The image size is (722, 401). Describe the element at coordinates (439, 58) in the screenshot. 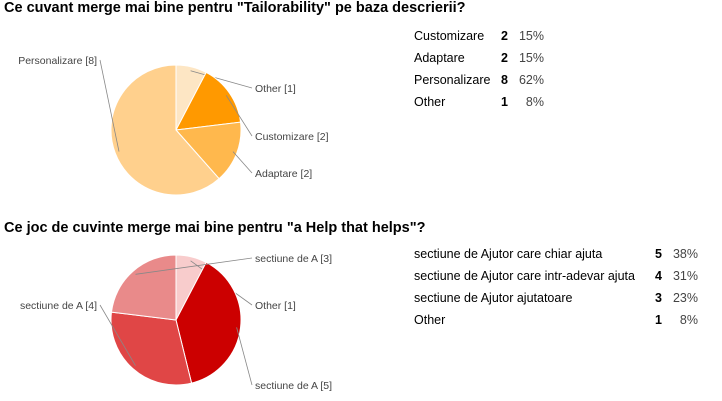

I see `row-label: Adaptare` at that location.